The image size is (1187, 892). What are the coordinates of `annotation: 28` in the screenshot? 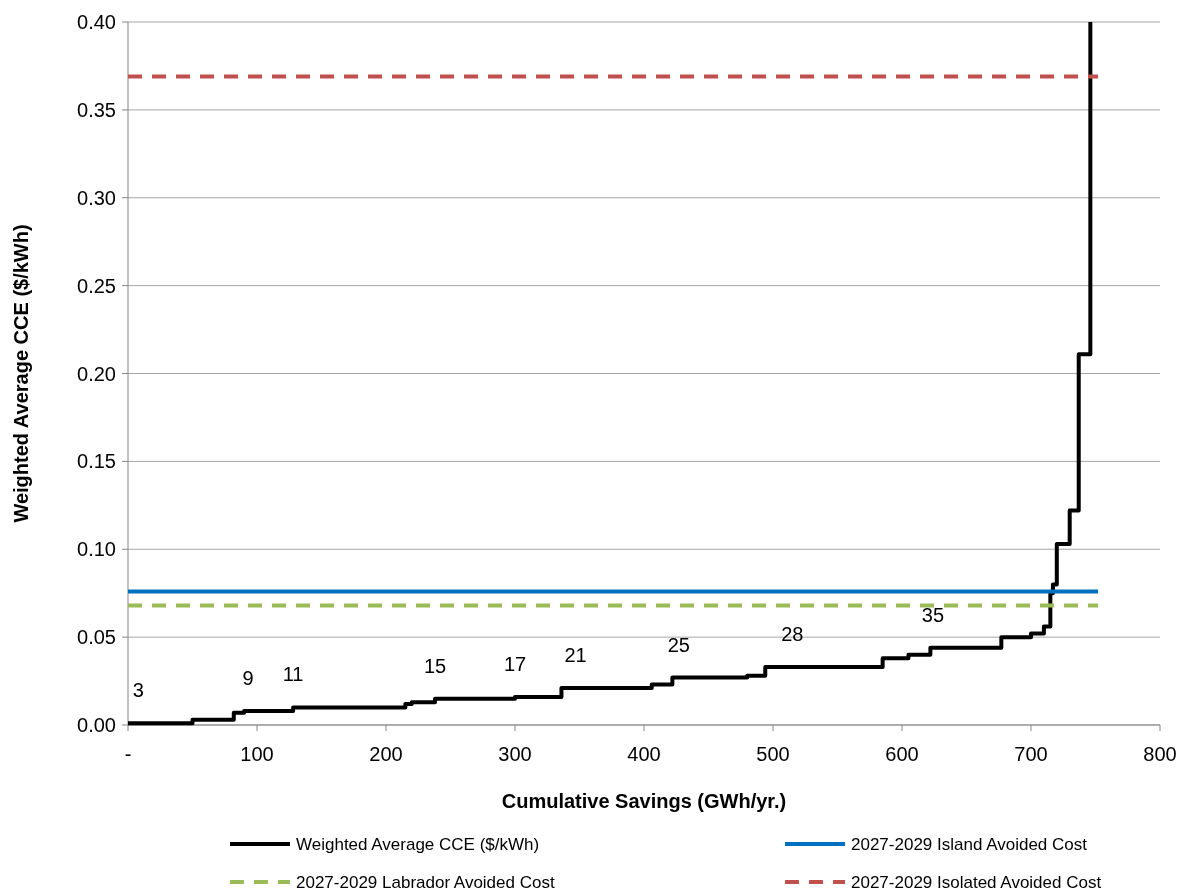 It's located at (792, 634).